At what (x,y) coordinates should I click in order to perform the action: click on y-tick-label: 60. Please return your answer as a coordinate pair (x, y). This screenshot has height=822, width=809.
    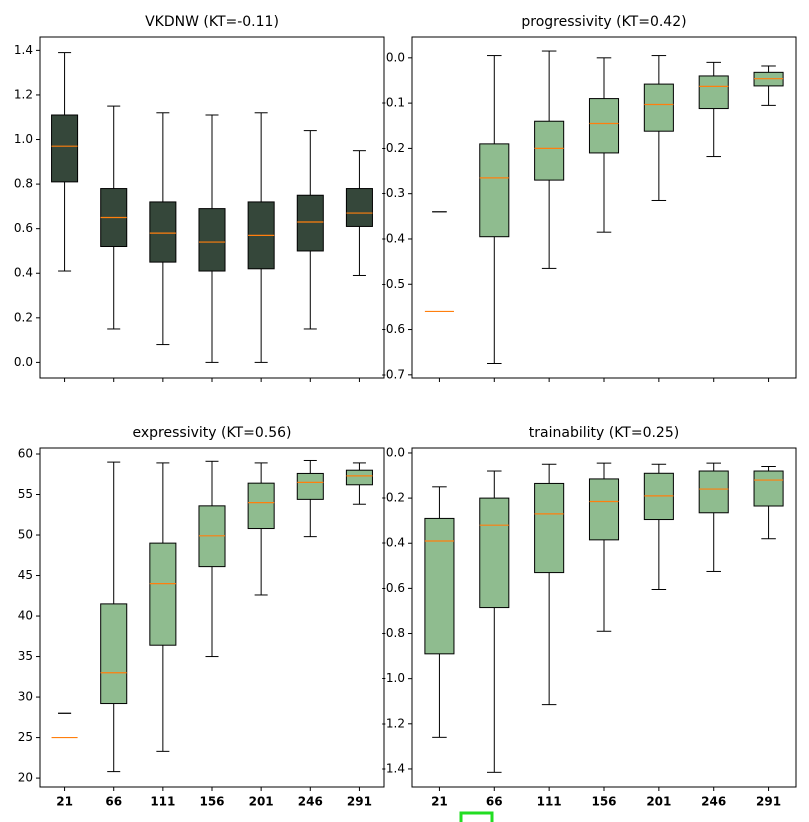
    Looking at the image, I should click on (25, 453).